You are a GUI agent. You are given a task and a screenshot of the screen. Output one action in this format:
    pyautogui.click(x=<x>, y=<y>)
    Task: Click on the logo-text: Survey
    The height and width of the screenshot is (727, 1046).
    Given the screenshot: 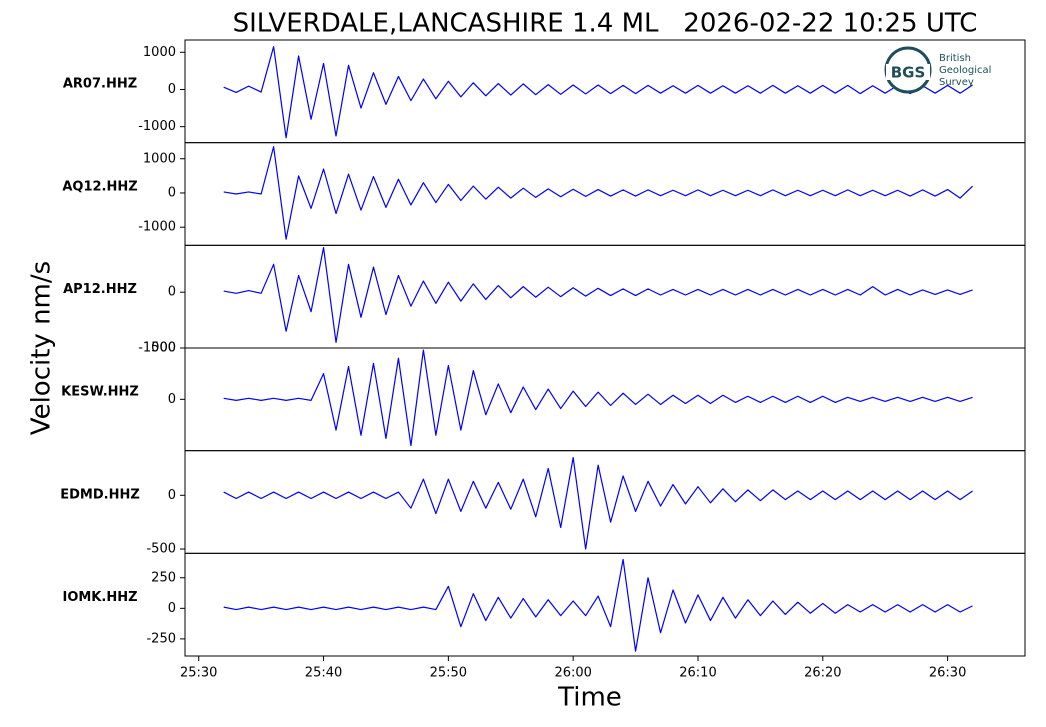 What is the action you would take?
    pyautogui.click(x=956, y=82)
    